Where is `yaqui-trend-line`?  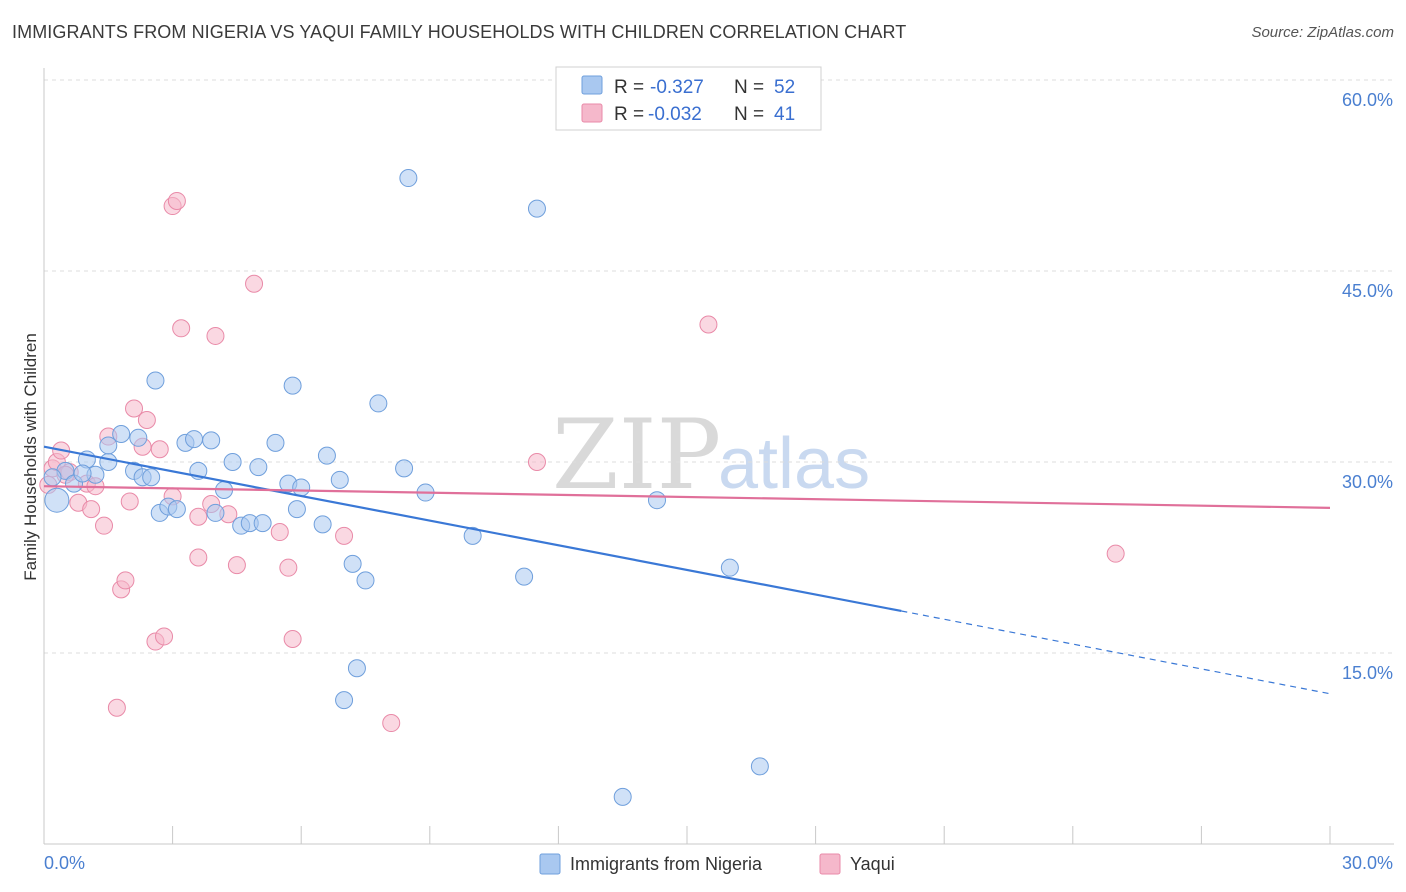
yaqui-trend-line is located at coordinates (687, 497).